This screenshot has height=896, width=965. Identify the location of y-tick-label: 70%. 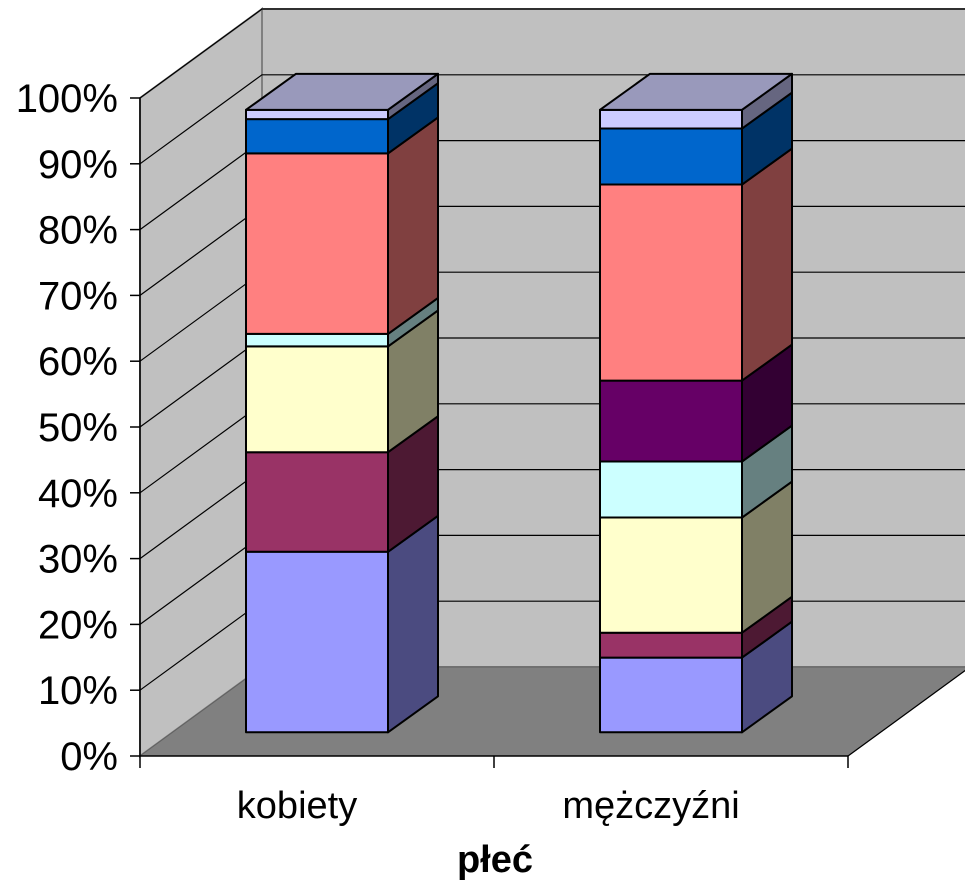
(78, 296).